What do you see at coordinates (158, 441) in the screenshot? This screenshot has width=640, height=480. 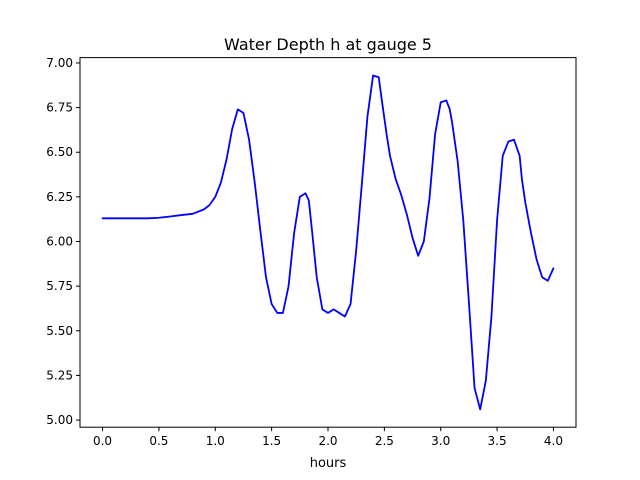 I see `x-tick-label: 0.5` at bounding box center [158, 441].